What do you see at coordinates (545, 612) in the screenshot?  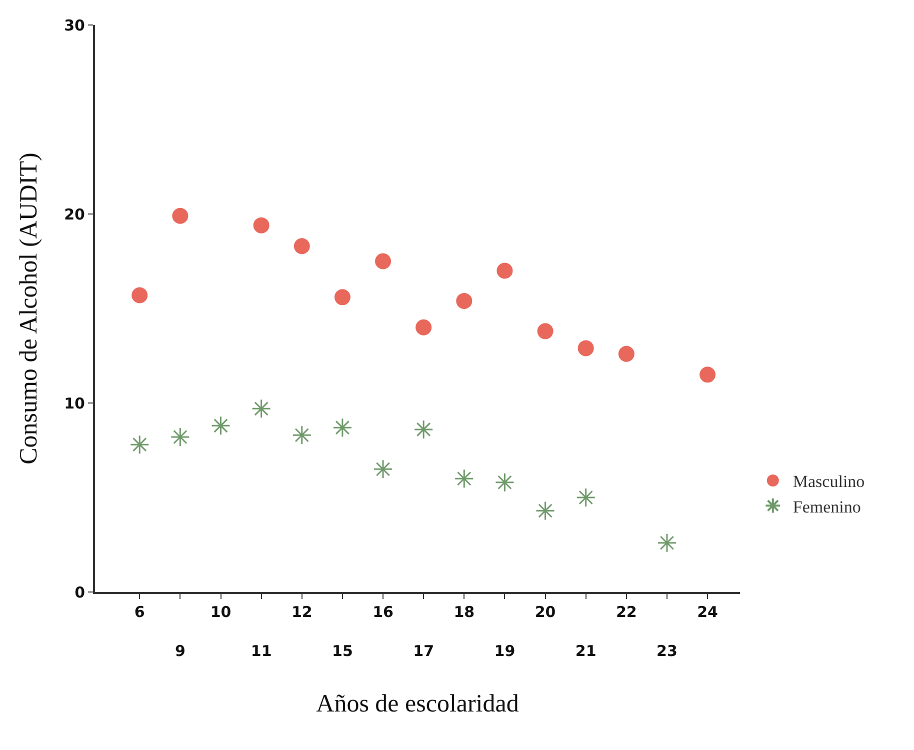 I see `x-tick-label: 20` at bounding box center [545, 612].